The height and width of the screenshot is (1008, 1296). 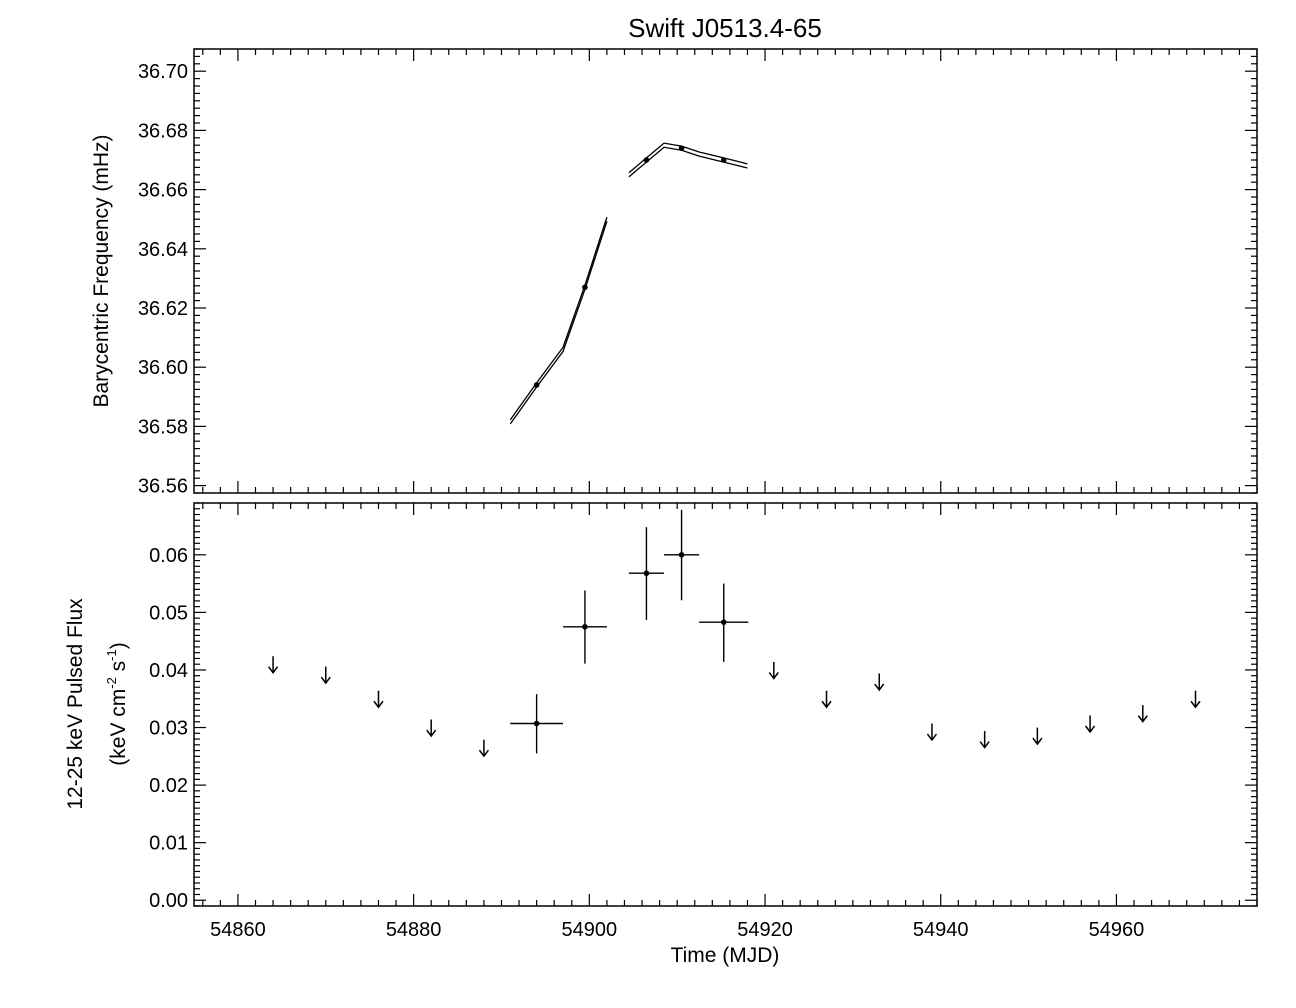 I want to click on frequency-y-axis-label: Barycentric Frequency (mHz), so click(x=101, y=270).